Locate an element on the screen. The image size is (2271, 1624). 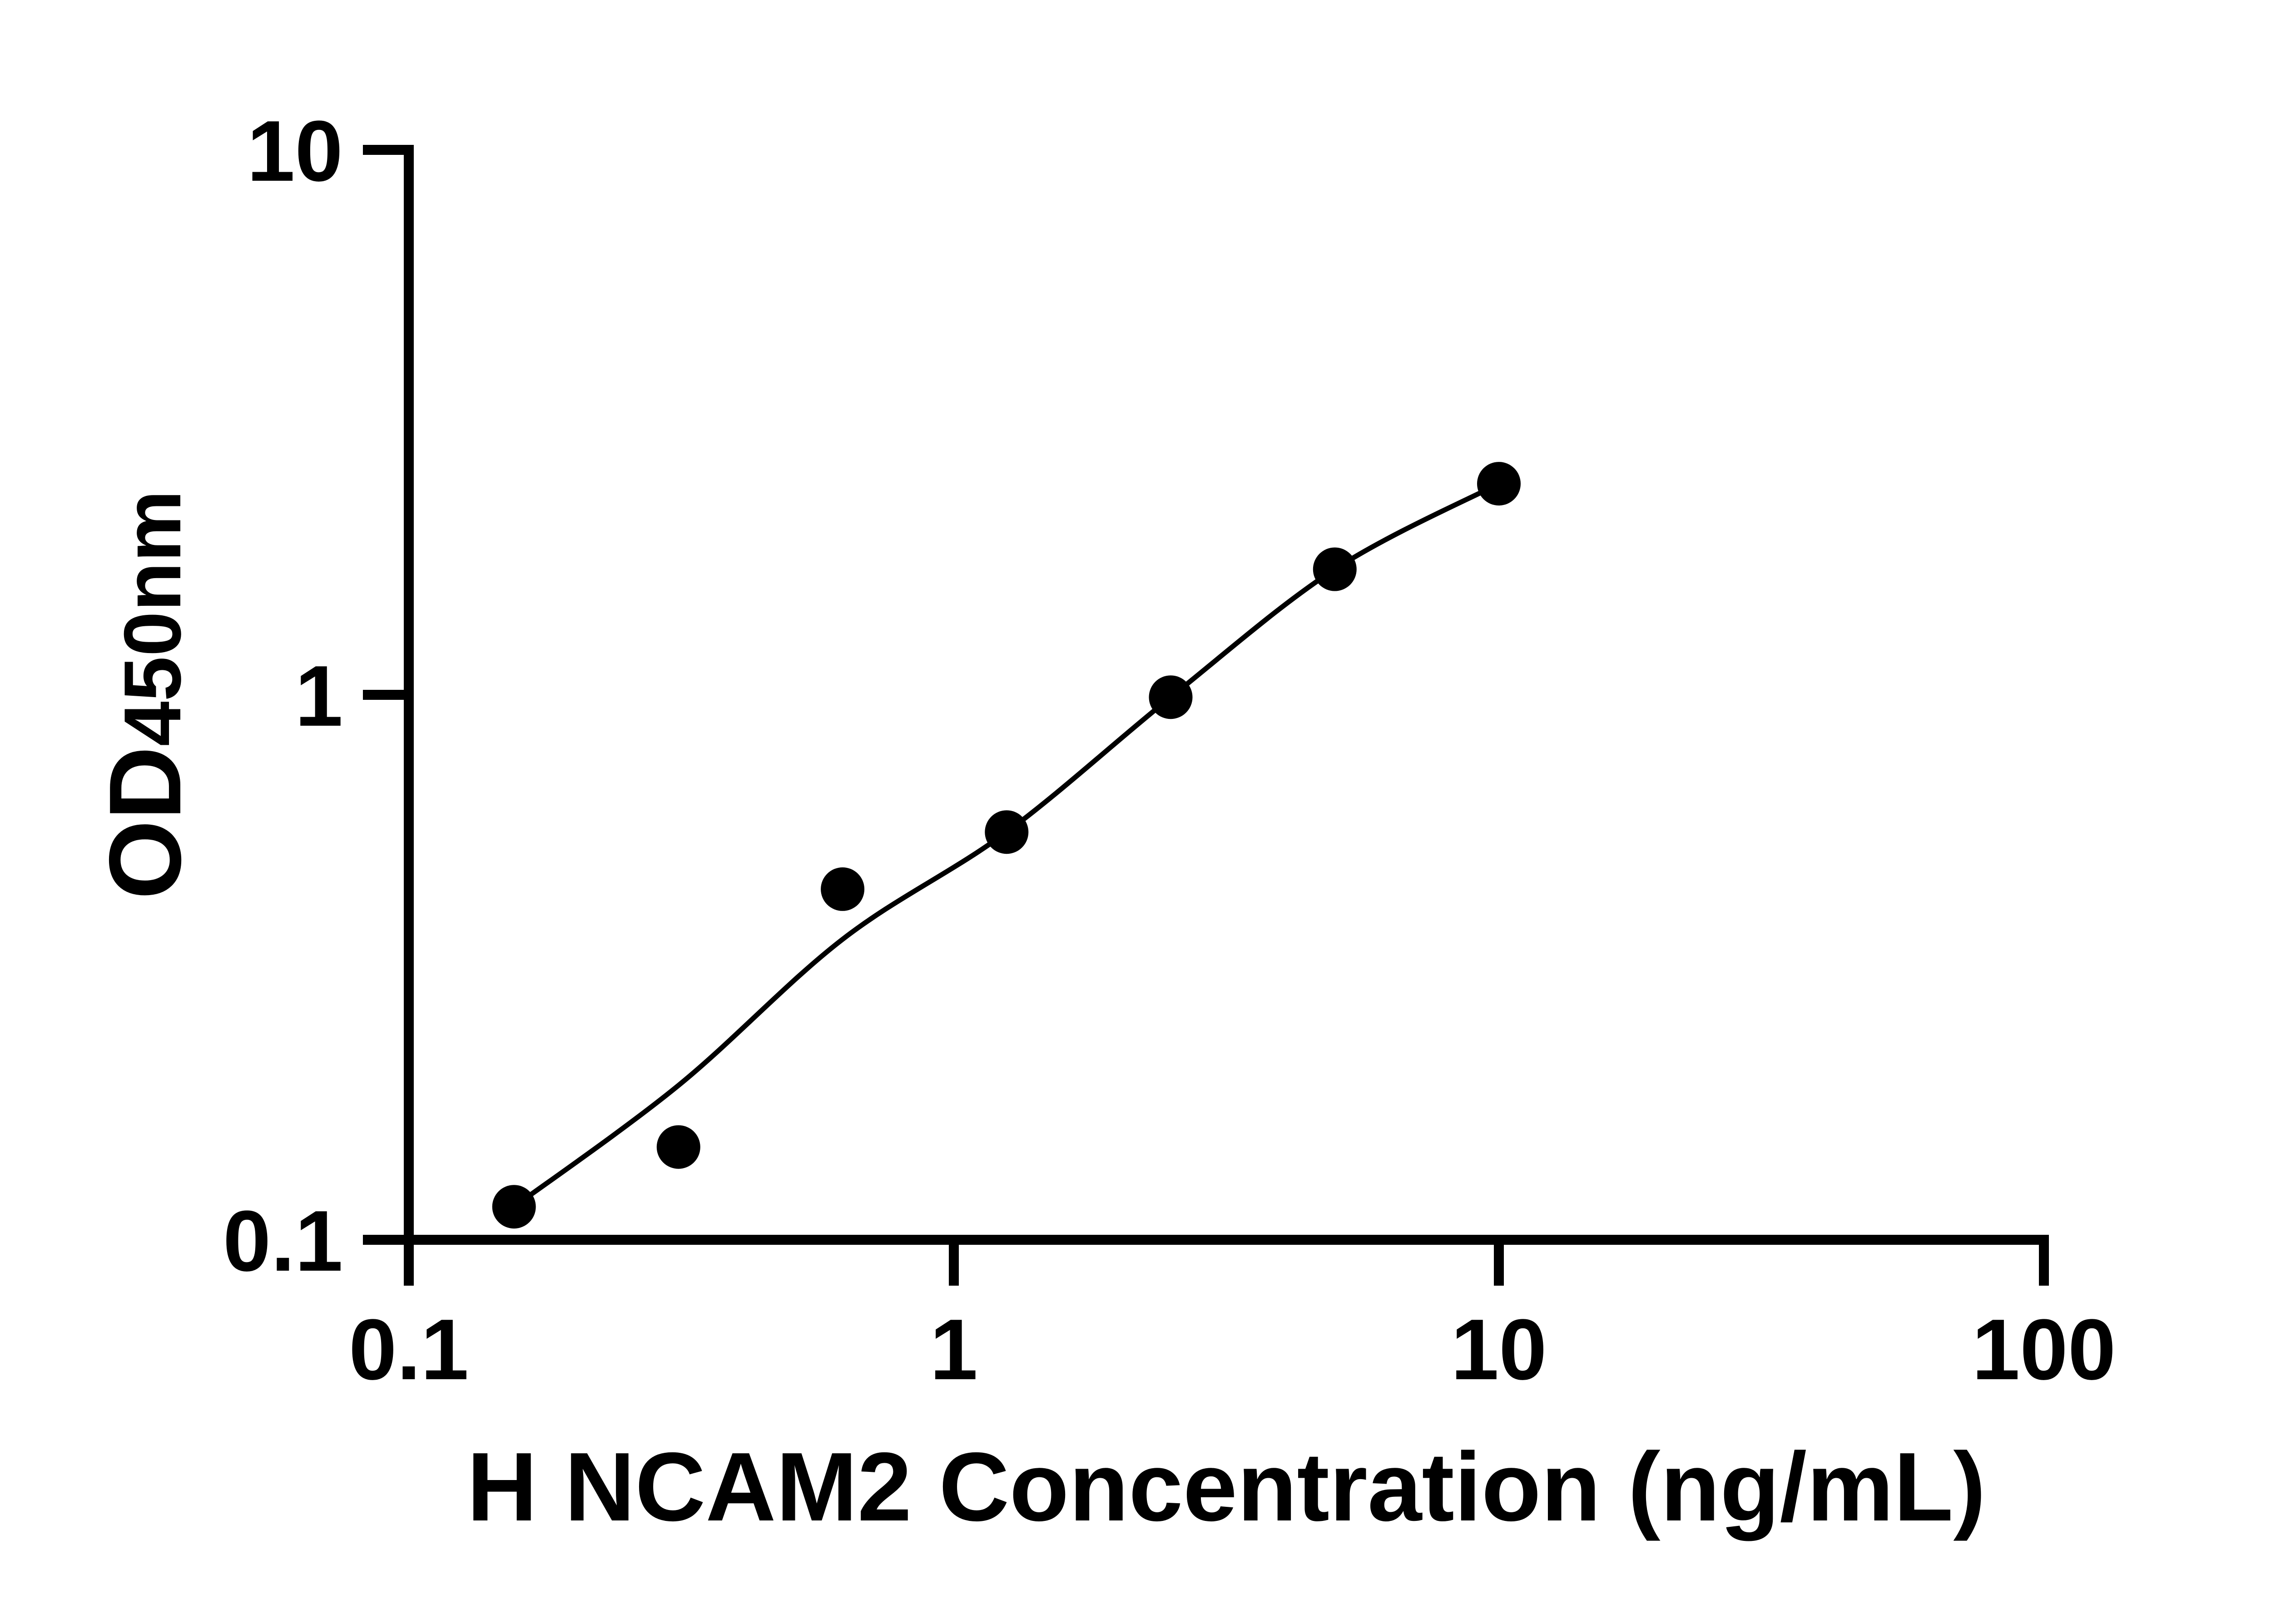
y-axis-title: OD450nm is located at coordinates (145, 695).